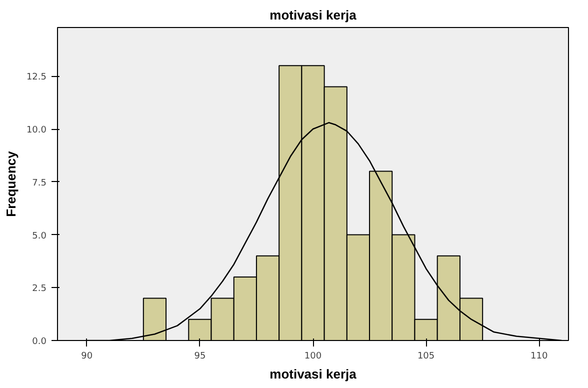 This screenshot has width=588, height=388. I want to click on x-tick-label: 90, so click(87, 357).